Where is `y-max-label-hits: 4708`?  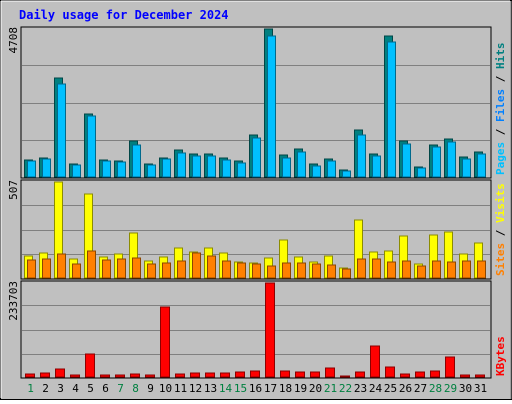 y-max-label-hits: 4708 is located at coordinates (13, 40).